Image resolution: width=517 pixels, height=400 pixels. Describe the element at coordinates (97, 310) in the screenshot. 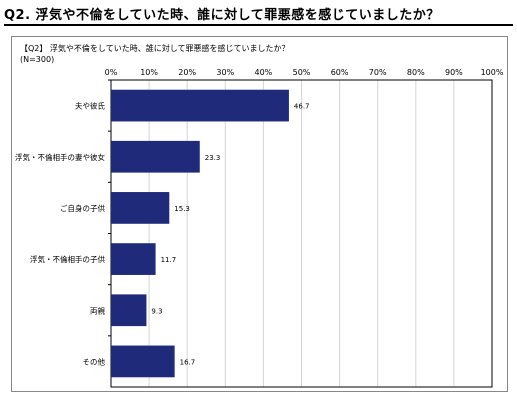

I see `category-label: 両親` at that location.